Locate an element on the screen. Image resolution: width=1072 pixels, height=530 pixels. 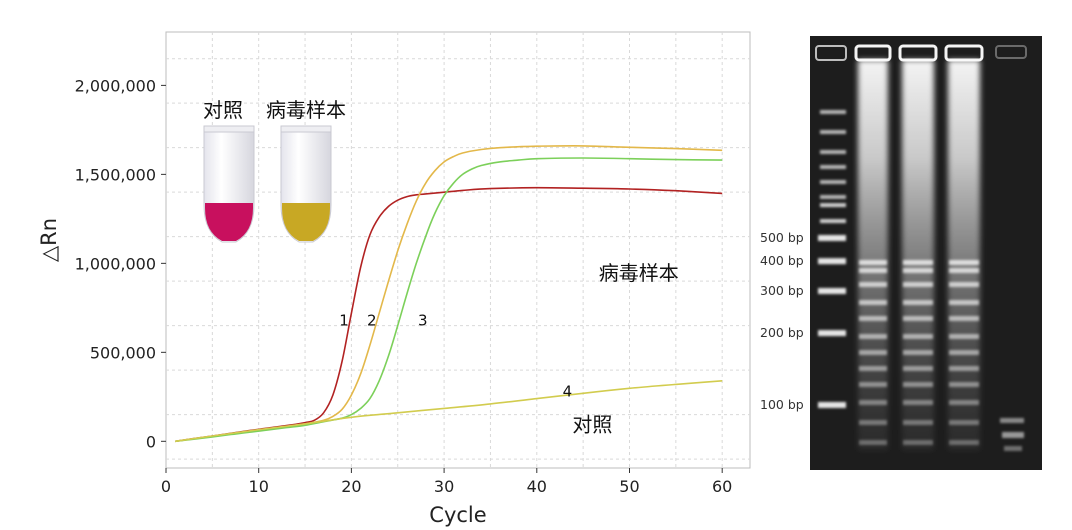
x-tick-label: 30 is located at coordinates (444, 486).